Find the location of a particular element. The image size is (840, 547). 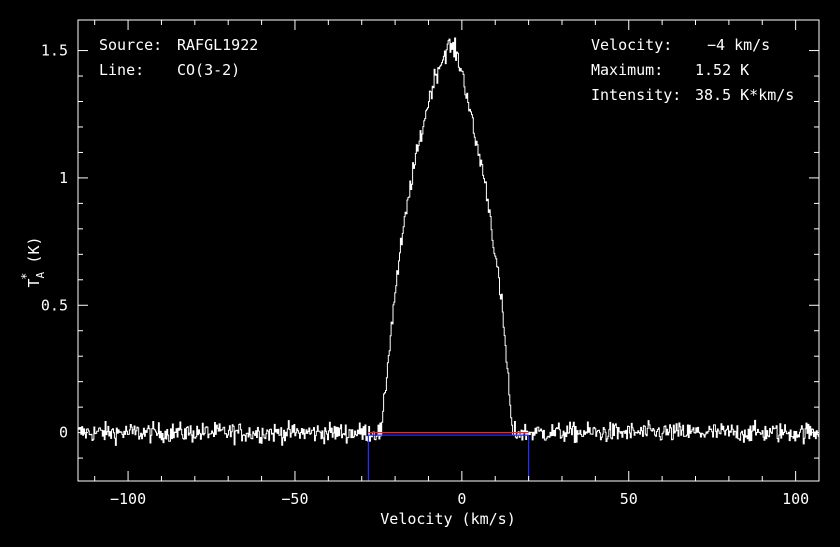

y-tick-label: 0 is located at coordinates (63, 433).